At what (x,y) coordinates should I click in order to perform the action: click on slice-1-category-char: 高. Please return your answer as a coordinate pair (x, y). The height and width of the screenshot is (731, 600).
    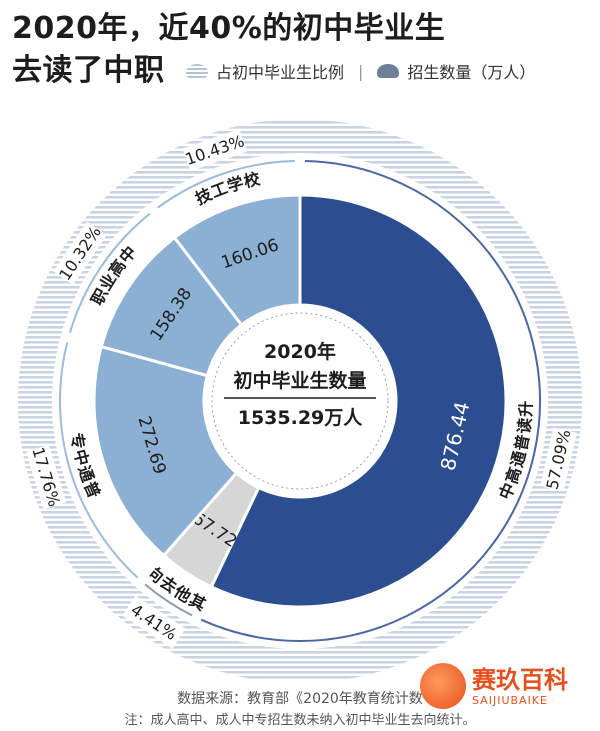
    Looking at the image, I should click on (513, 475).